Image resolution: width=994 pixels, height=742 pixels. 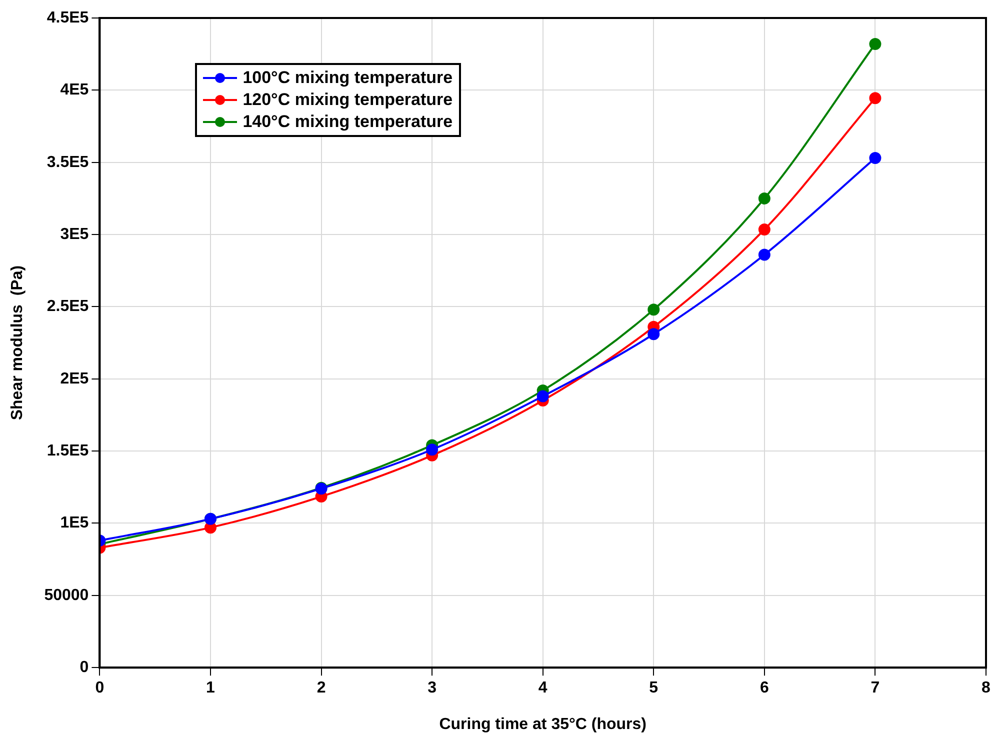 I want to click on y-tick-label: 3E5, so click(x=74, y=234).